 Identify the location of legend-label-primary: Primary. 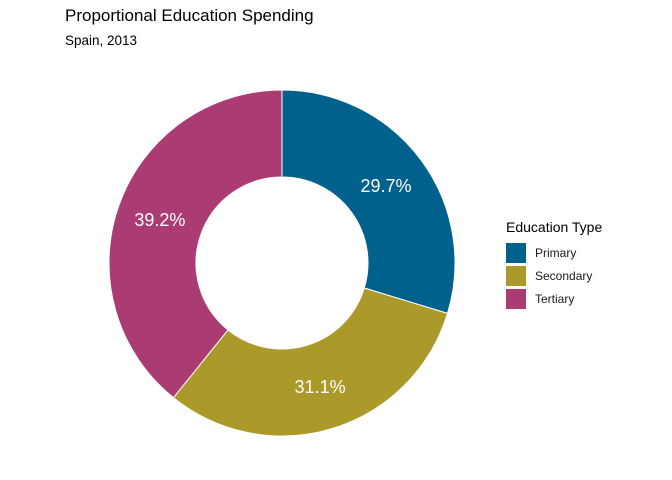
(556, 252).